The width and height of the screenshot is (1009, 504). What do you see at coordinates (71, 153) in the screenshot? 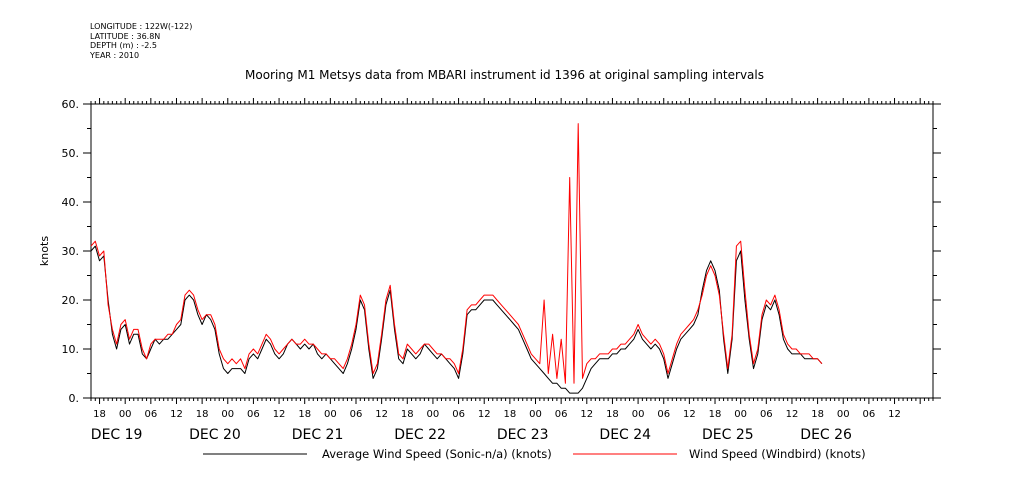
I see `y-tick-label: 50.` at bounding box center [71, 153].